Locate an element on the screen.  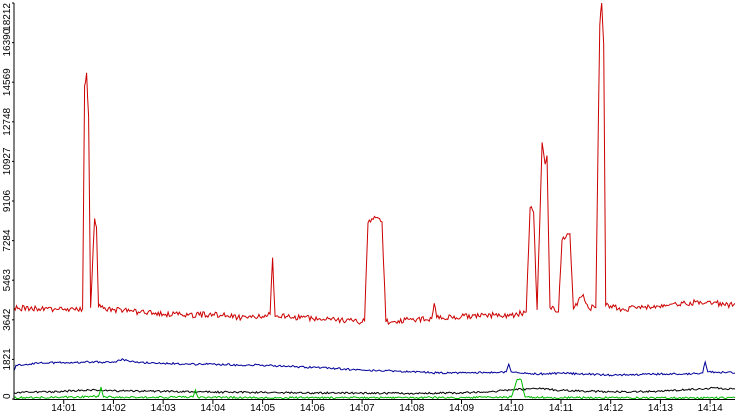
y-tick-label: 5463 is located at coordinates (7, 280).